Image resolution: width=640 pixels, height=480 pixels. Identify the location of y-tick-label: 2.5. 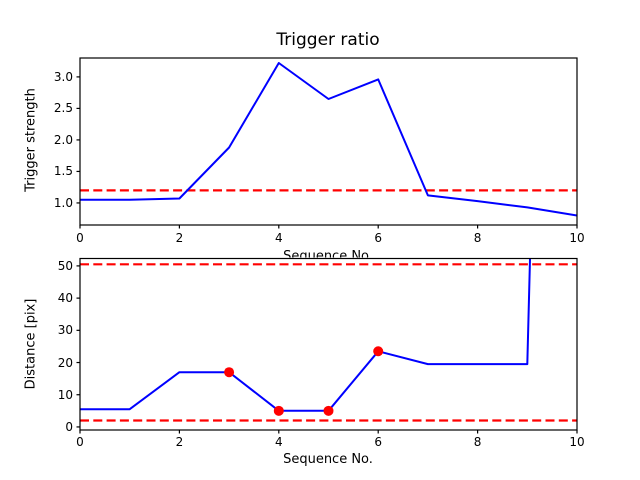
(63, 108).